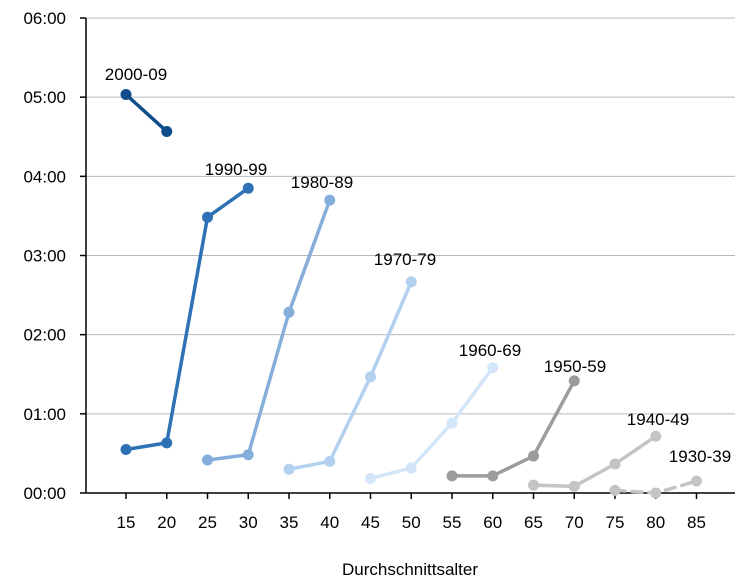 This screenshot has height=580, width=740. Describe the element at coordinates (136, 74) in the screenshot. I see `series-label-2000-09: 2000-09` at that location.